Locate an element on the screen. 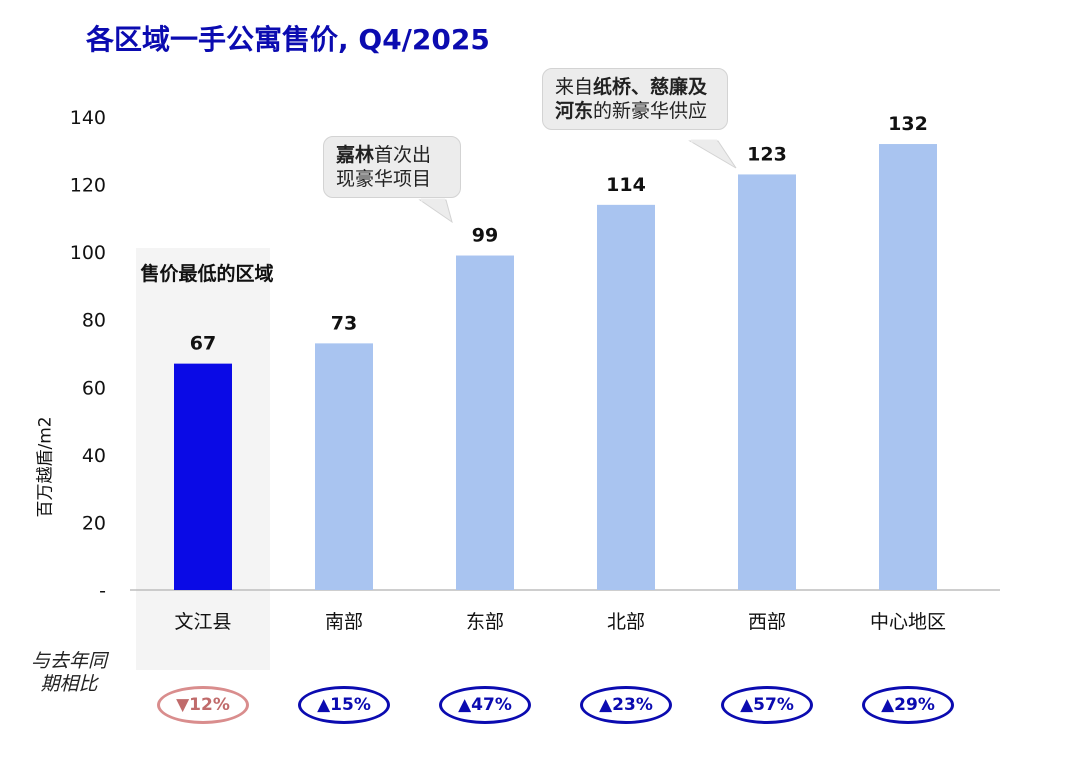 Image resolution: width=1080 pixels, height=765 pixels. callout-west: 来自纸桥、慈廉及河东的新豪华供应 is located at coordinates (635, 99).